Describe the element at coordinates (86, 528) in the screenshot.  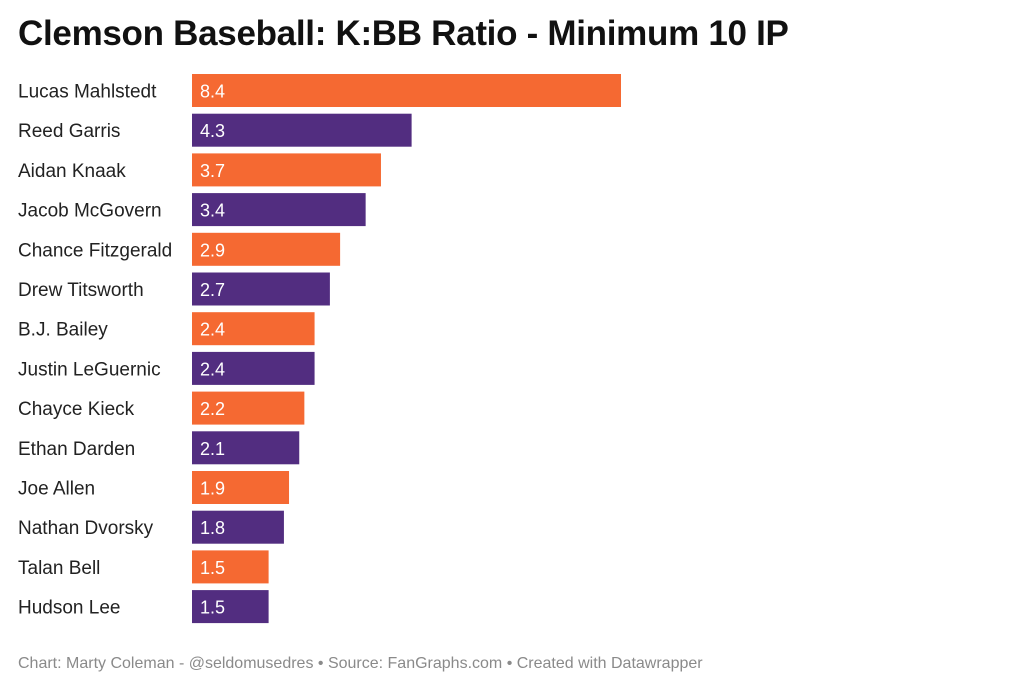
I see `row-label: Nathan Dvorsky` at that location.